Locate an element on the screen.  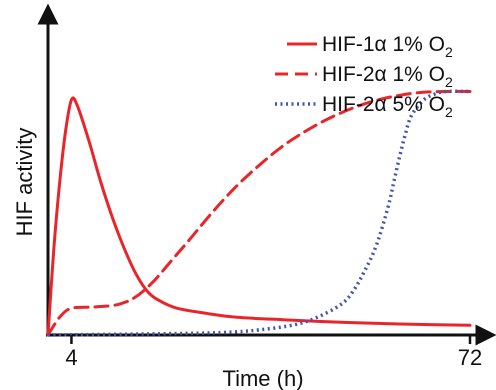
legend-item-hif1a-1pct: HIF-1α 1% O2 is located at coordinates (370, 46).